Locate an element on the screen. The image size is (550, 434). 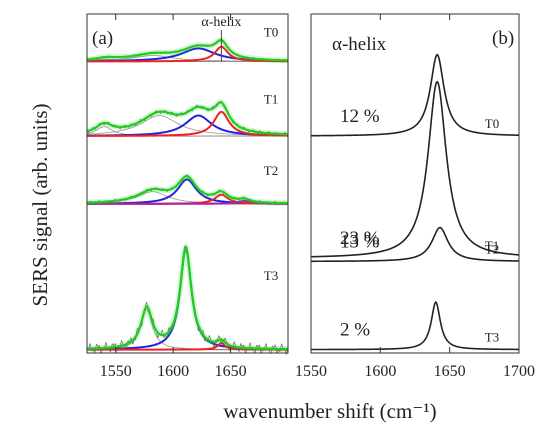
trace-label-t3: T3 is located at coordinates (271, 275).